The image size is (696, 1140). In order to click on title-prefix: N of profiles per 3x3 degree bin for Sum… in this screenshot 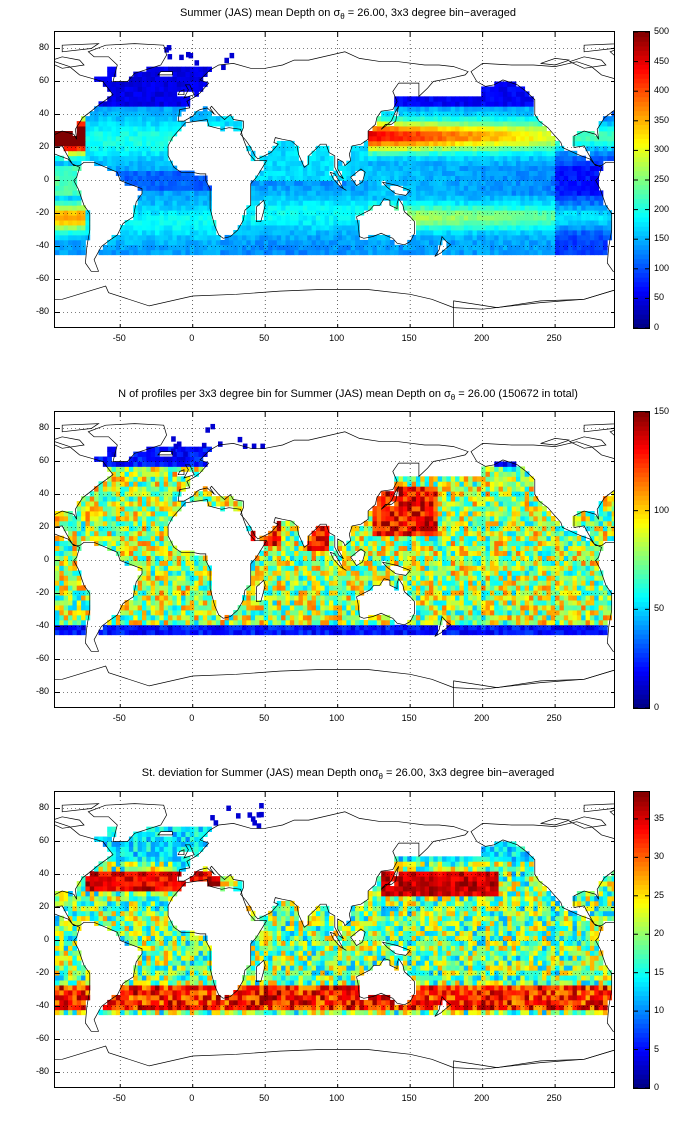, I will do `click(281, 394)`.